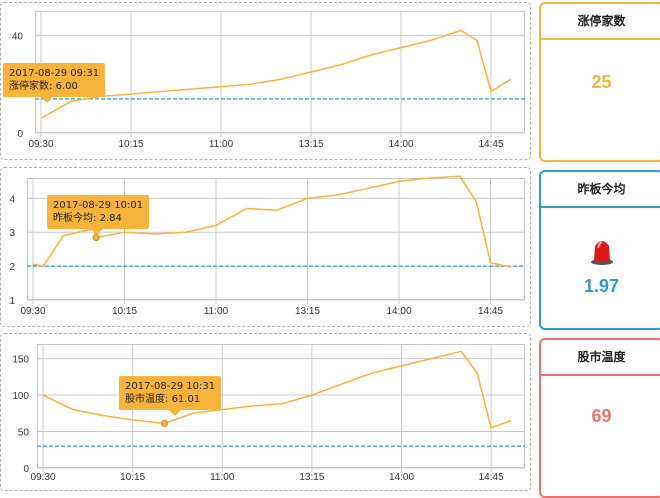  What do you see at coordinates (147, 399) in the screenshot?
I see `tooltip-label: 股市温度:` at bounding box center [147, 399].